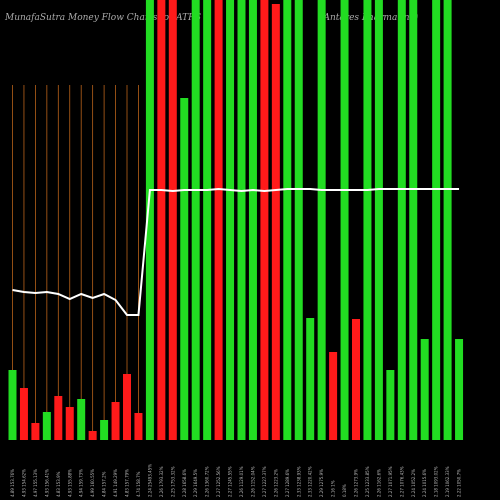 Image resolution: width=500 pixels, height=500 pixels. I want to click on x-tick-label: 2.24 25493.45%, so click(149, 480).